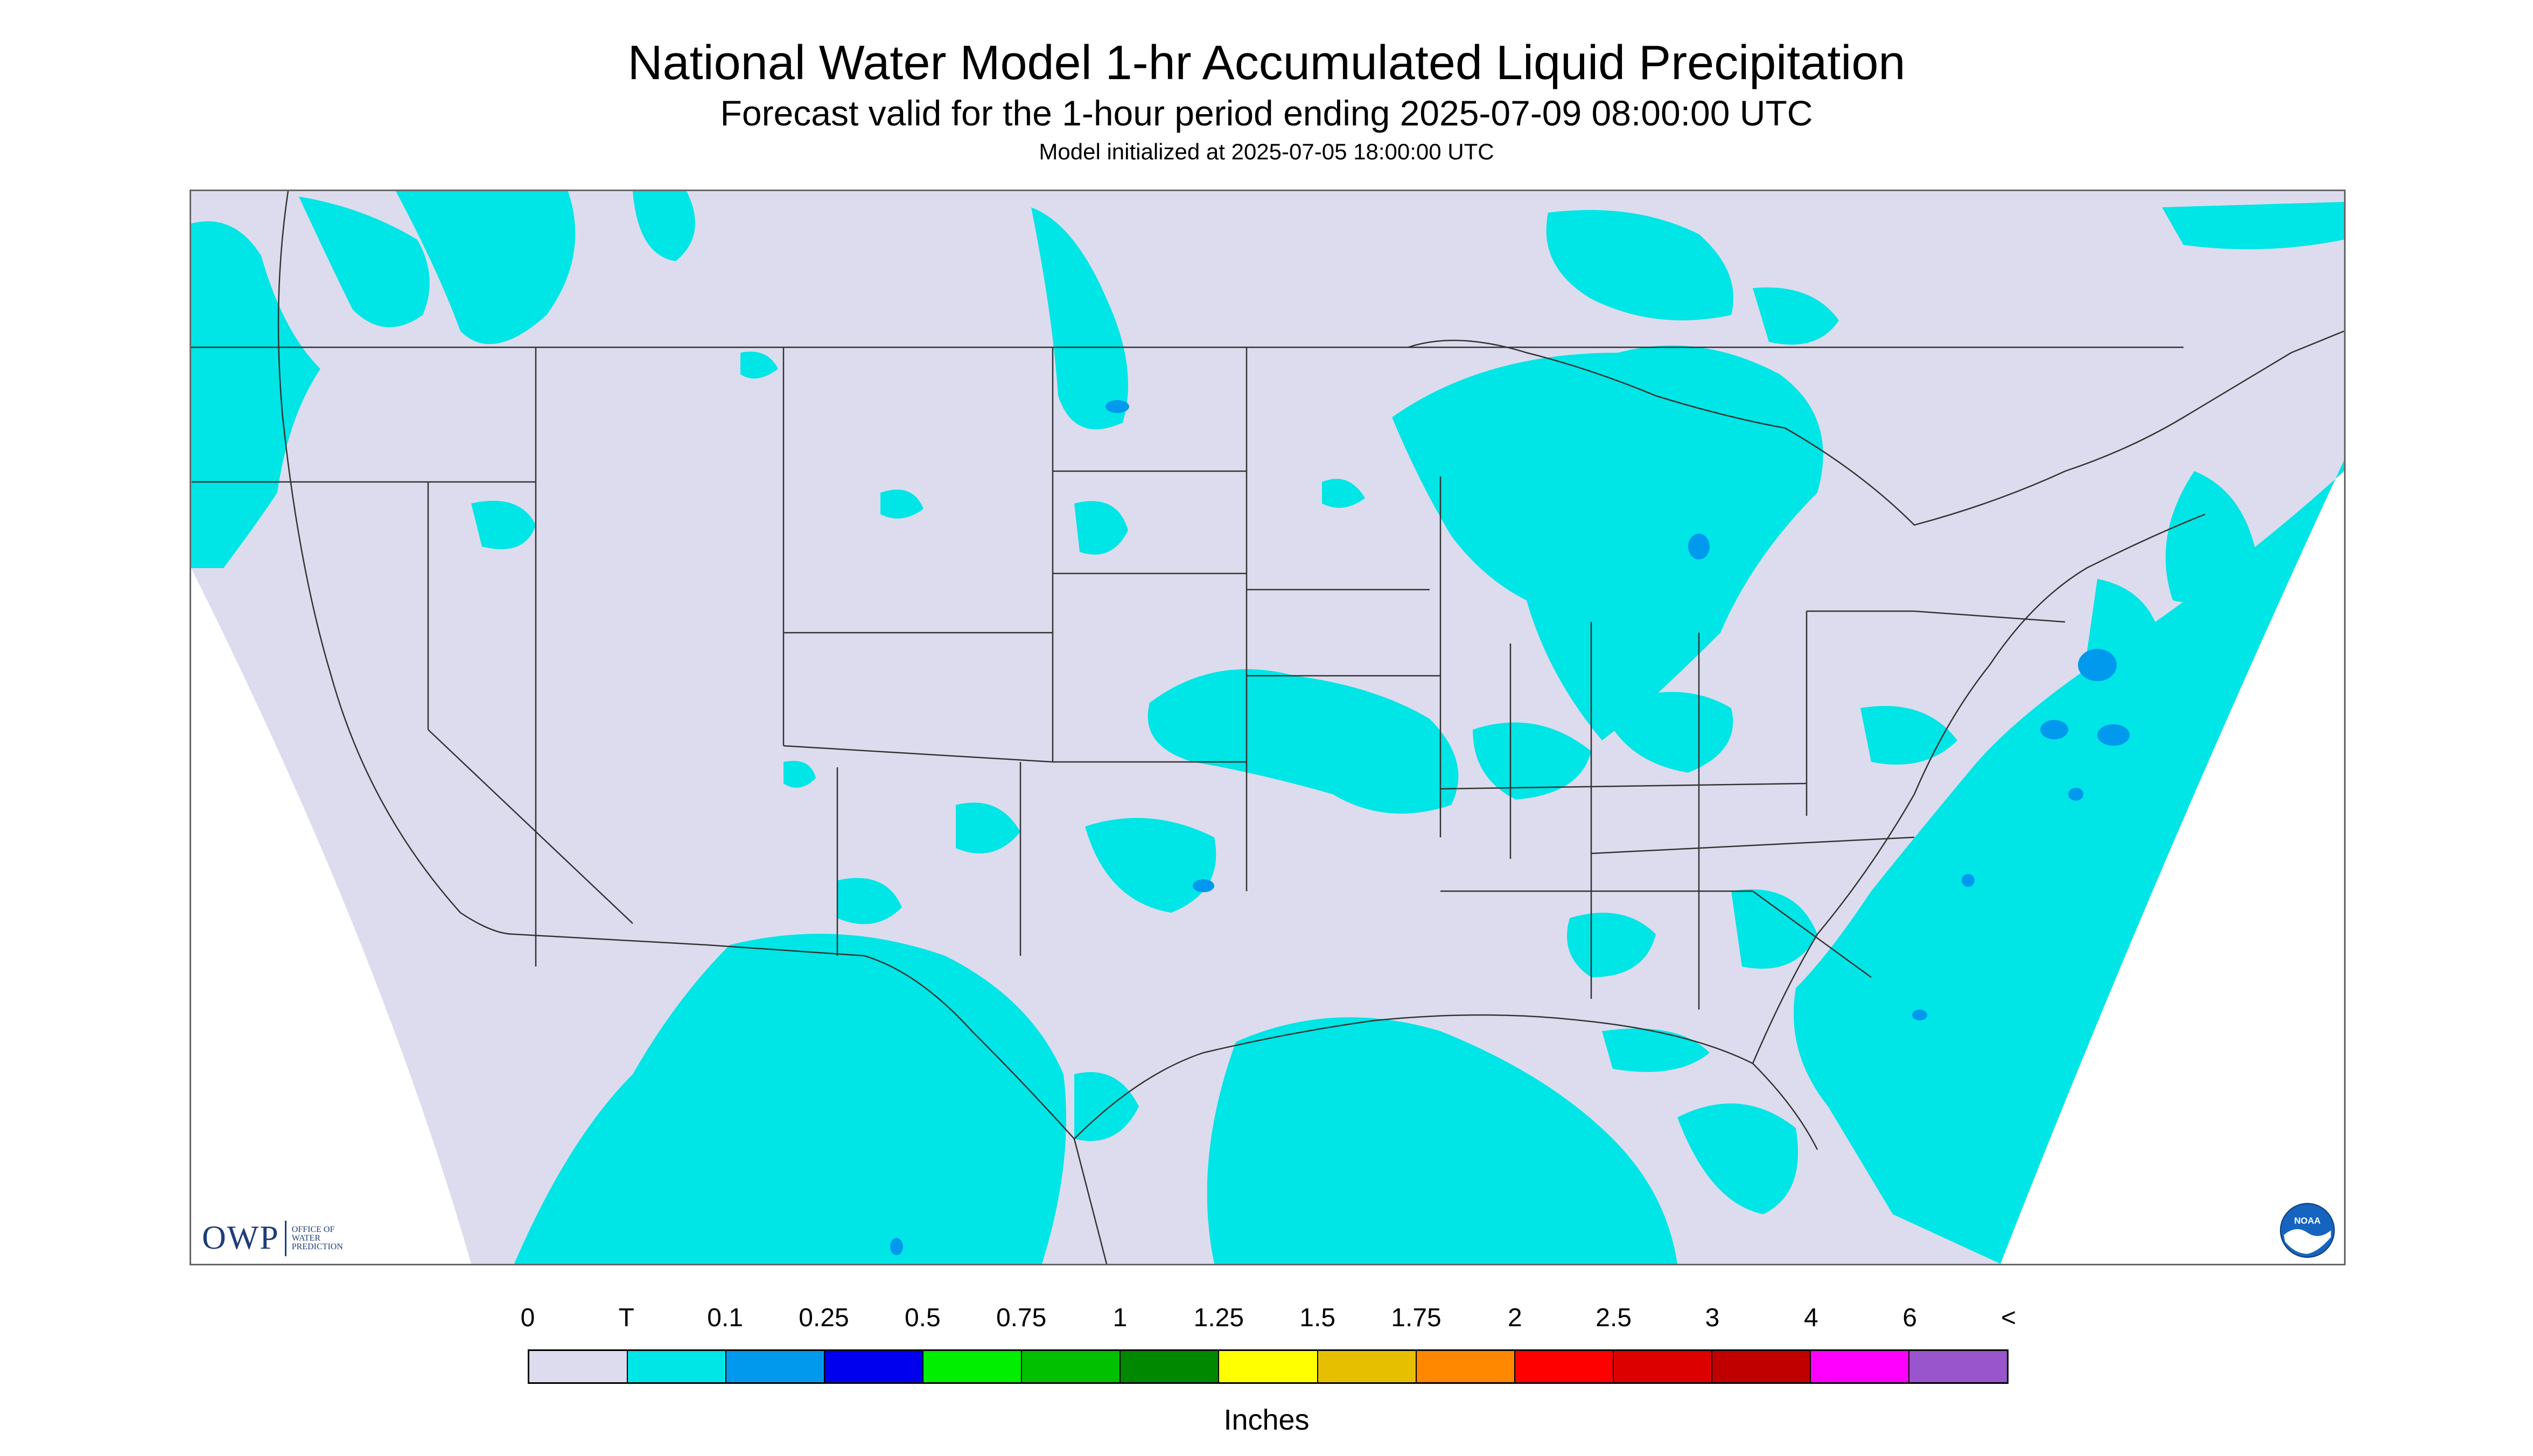 The height and width of the screenshot is (1456, 2533). What do you see at coordinates (1614, 1318) in the screenshot?
I see `legend-label: 2.5` at bounding box center [1614, 1318].